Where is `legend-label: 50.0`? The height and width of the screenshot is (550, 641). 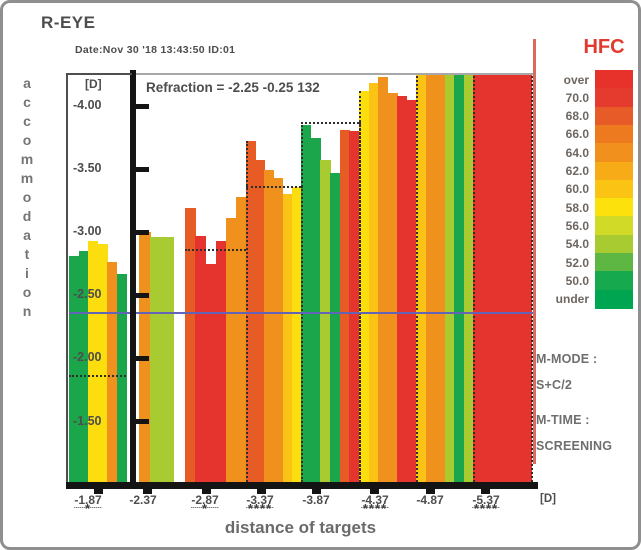
legend-label: 50.0 is located at coordinates (577, 280).